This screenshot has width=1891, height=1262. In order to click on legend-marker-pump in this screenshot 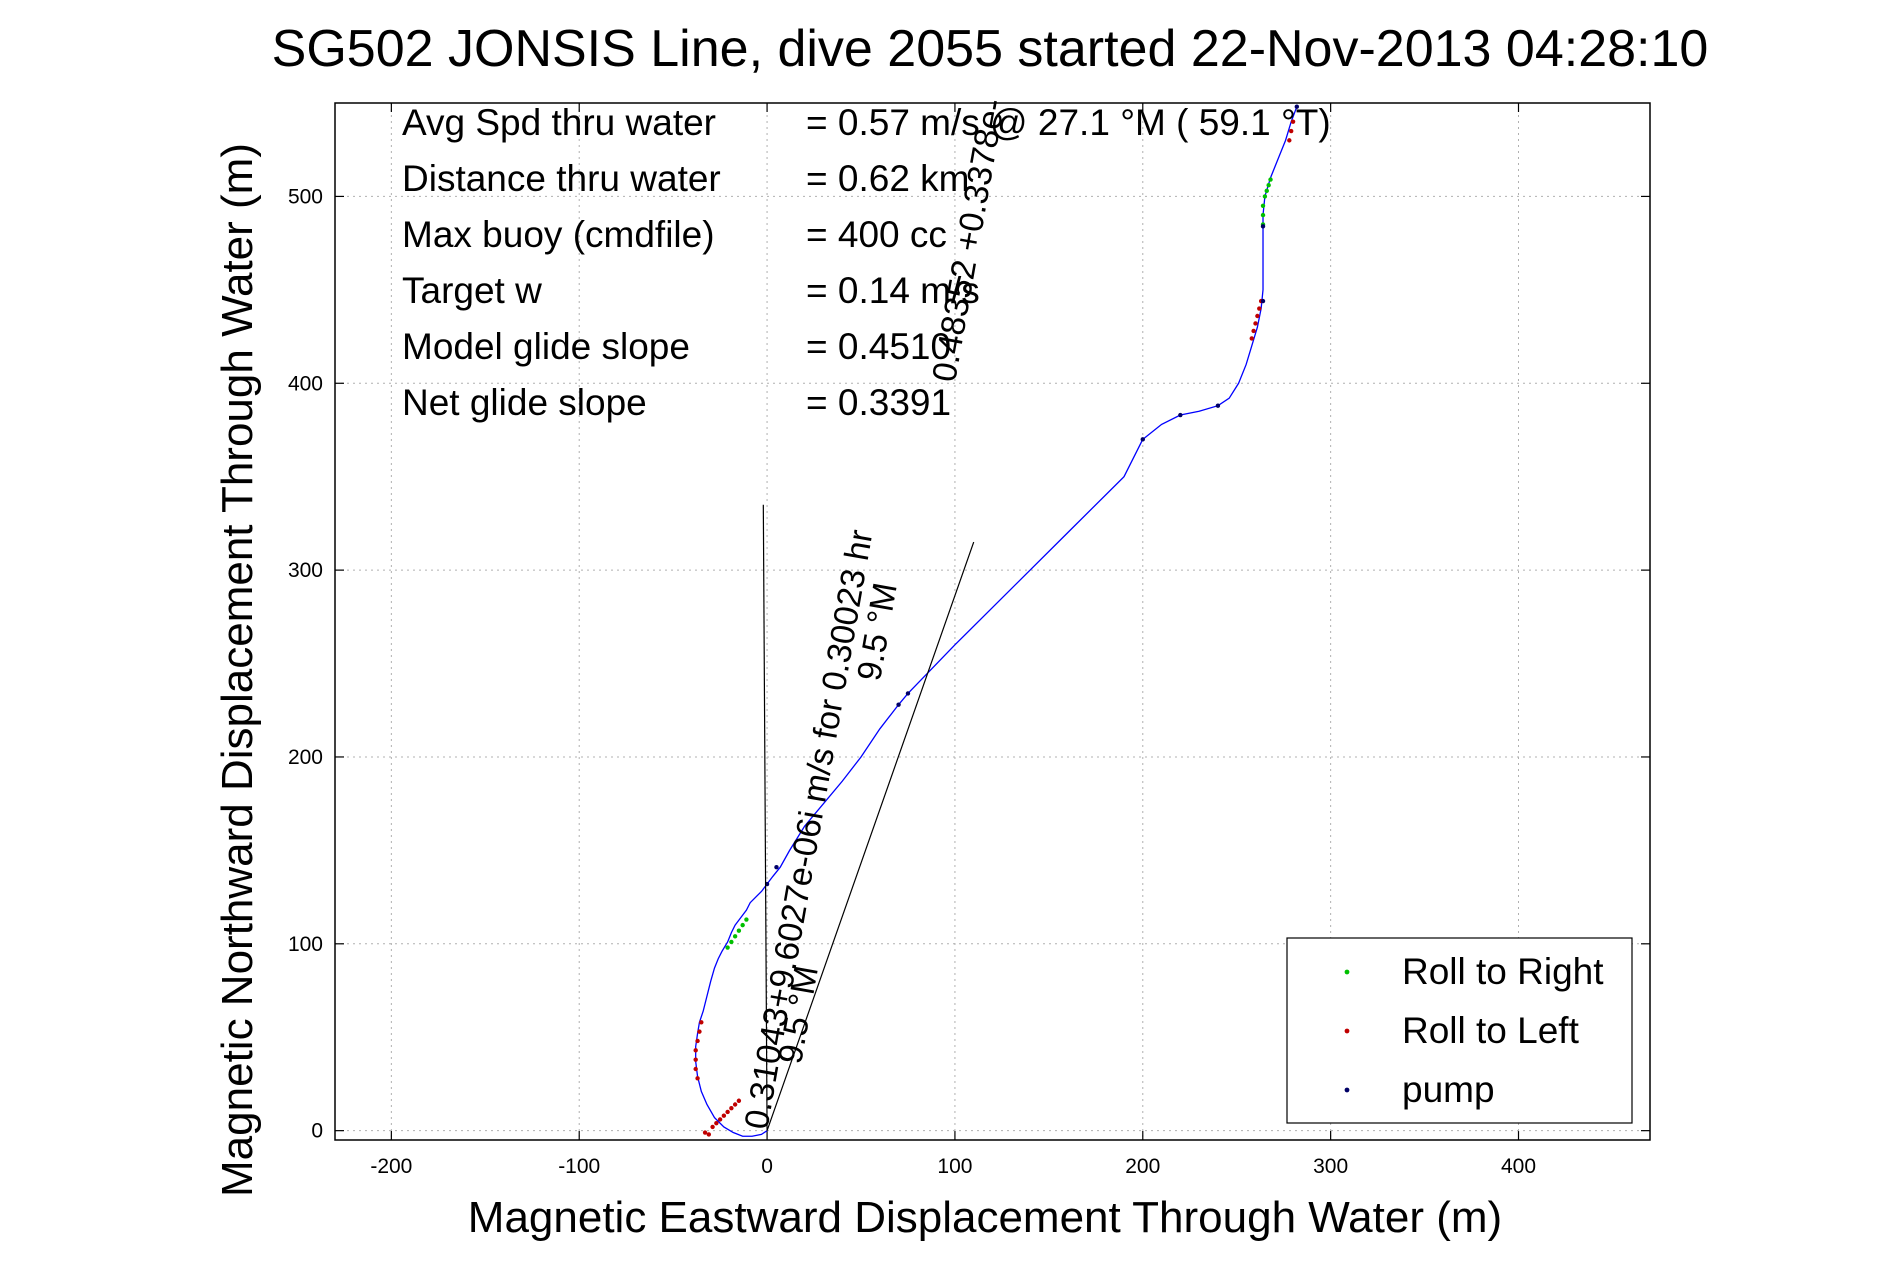, I will do `click(1347, 1090)`.